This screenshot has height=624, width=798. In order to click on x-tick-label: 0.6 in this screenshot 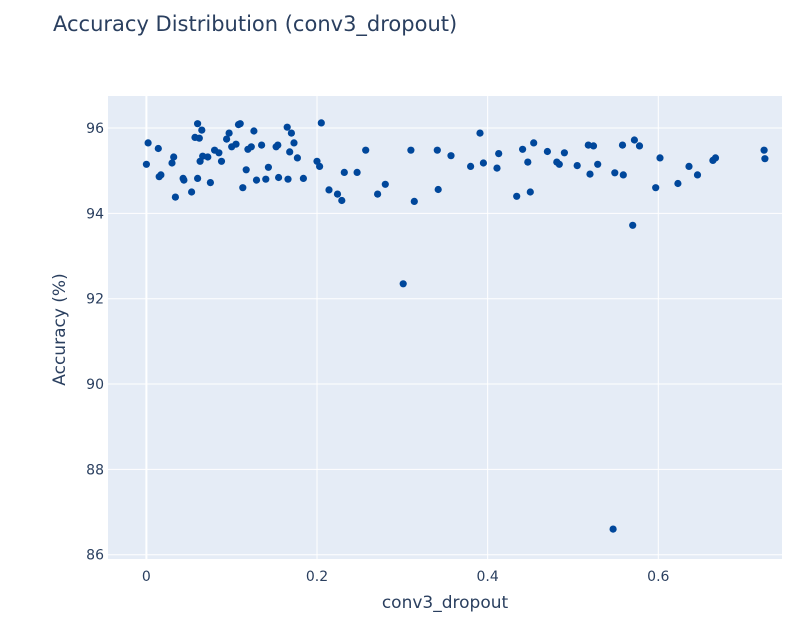, I will do `click(658, 577)`.